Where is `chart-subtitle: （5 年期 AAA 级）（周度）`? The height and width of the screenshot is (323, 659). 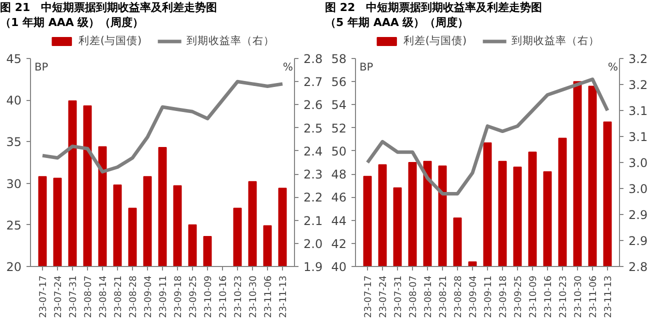 chart-subtitle: （5 年期 AAA 级）（周度） is located at coordinates (397, 22).